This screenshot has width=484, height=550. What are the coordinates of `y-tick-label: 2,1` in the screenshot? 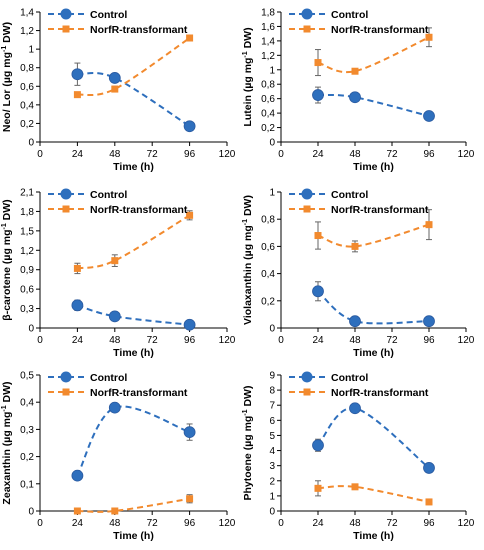 It's located at (27, 193).